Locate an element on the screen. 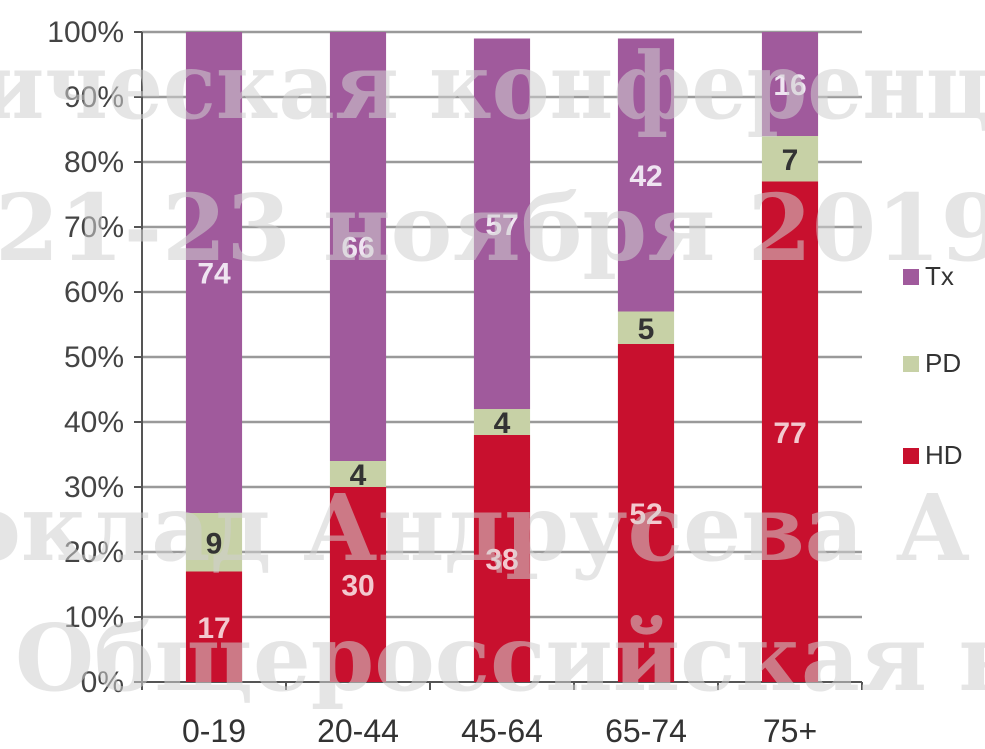 This screenshot has width=985, height=749. bar-hd-75+ is located at coordinates (790, 431).